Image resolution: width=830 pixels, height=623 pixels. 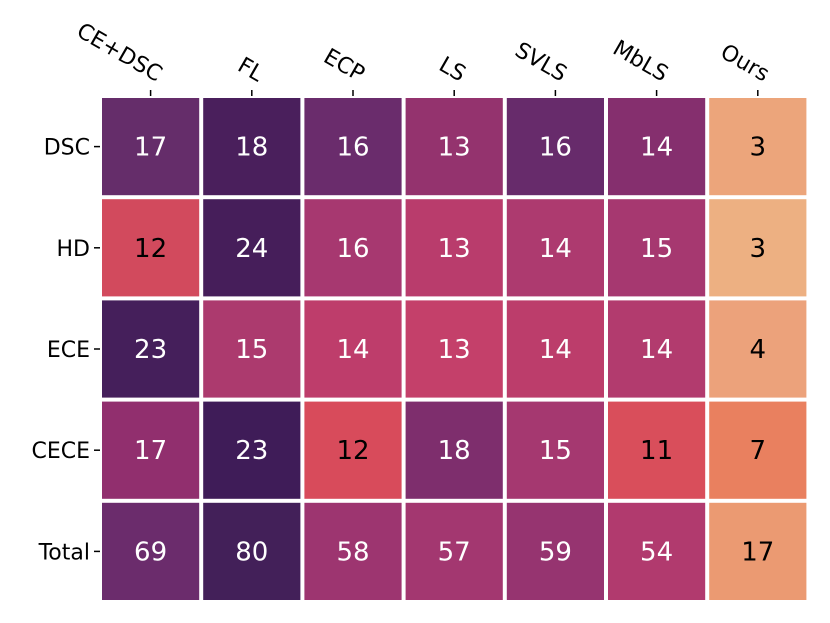 I want to click on cell-value-label: 24, so click(x=251, y=249).